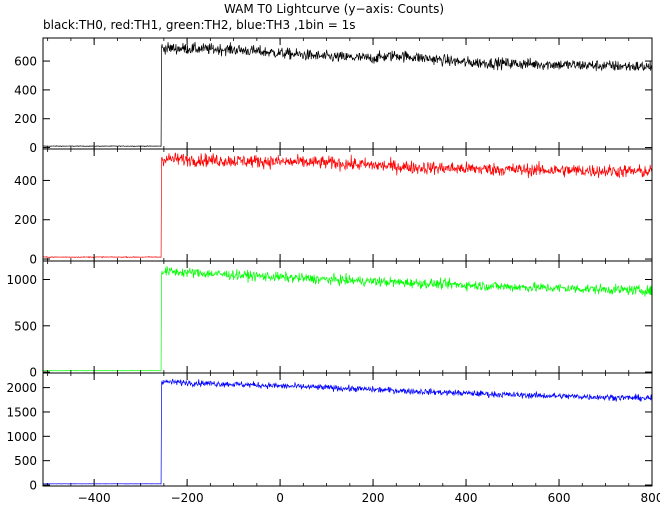 This screenshot has height=505, width=660. What do you see at coordinates (94, 498) in the screenshot?
I see `x-tick-label: −400` at bounding box center [94, 498].